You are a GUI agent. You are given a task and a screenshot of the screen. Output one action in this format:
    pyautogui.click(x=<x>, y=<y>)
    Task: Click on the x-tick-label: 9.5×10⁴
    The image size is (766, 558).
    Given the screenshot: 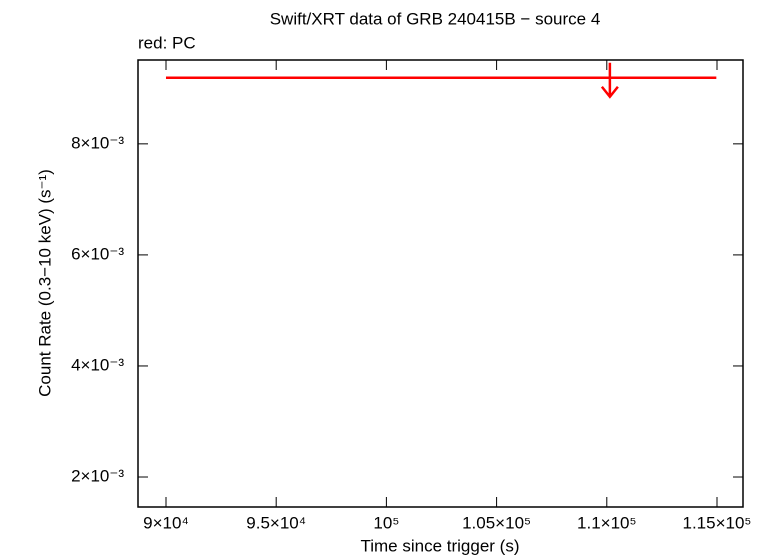 What is the action you would take?
    pyautogui.click(x=276, y=522)
    